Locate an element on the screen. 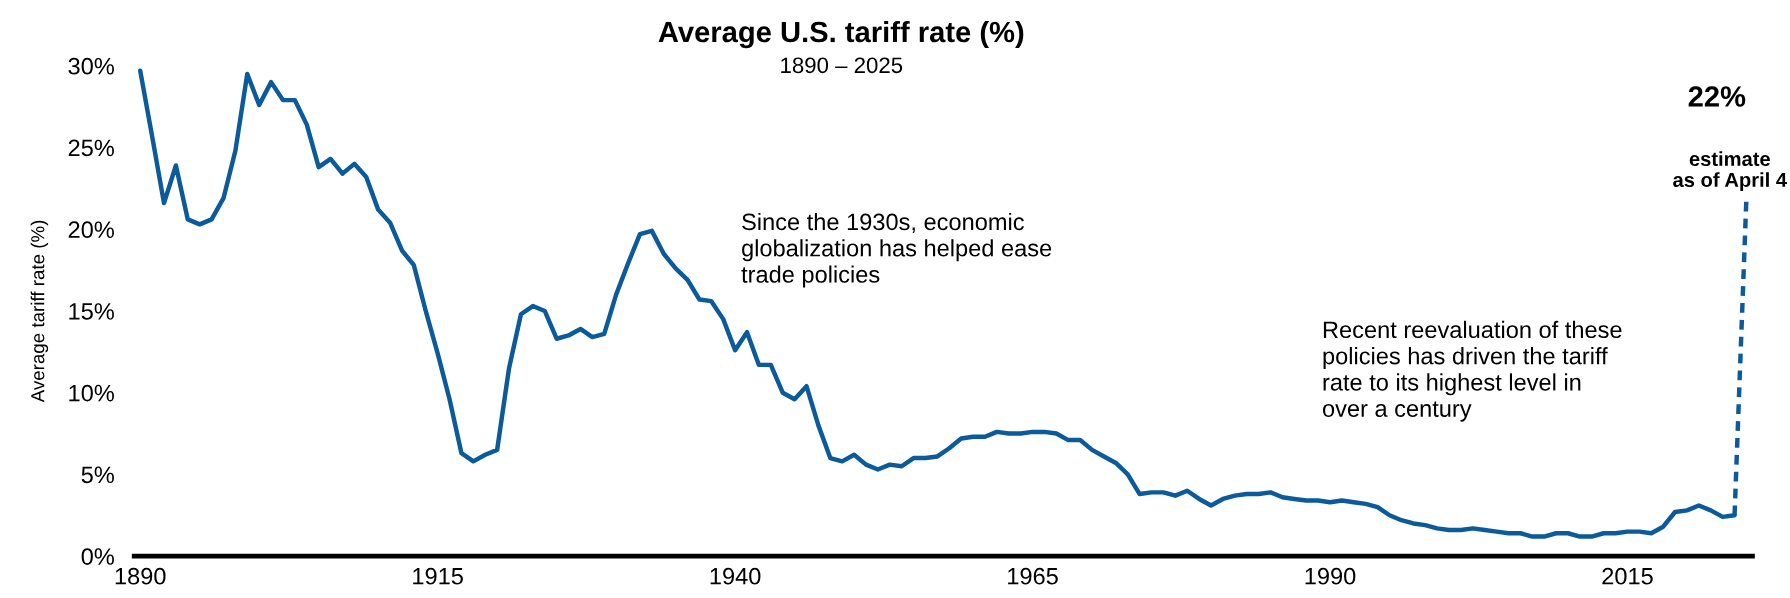  annotation: Recent reevaluation of these policies has driven the tariff rate to its highest level in over a century is located at coordinates (1472, 371).